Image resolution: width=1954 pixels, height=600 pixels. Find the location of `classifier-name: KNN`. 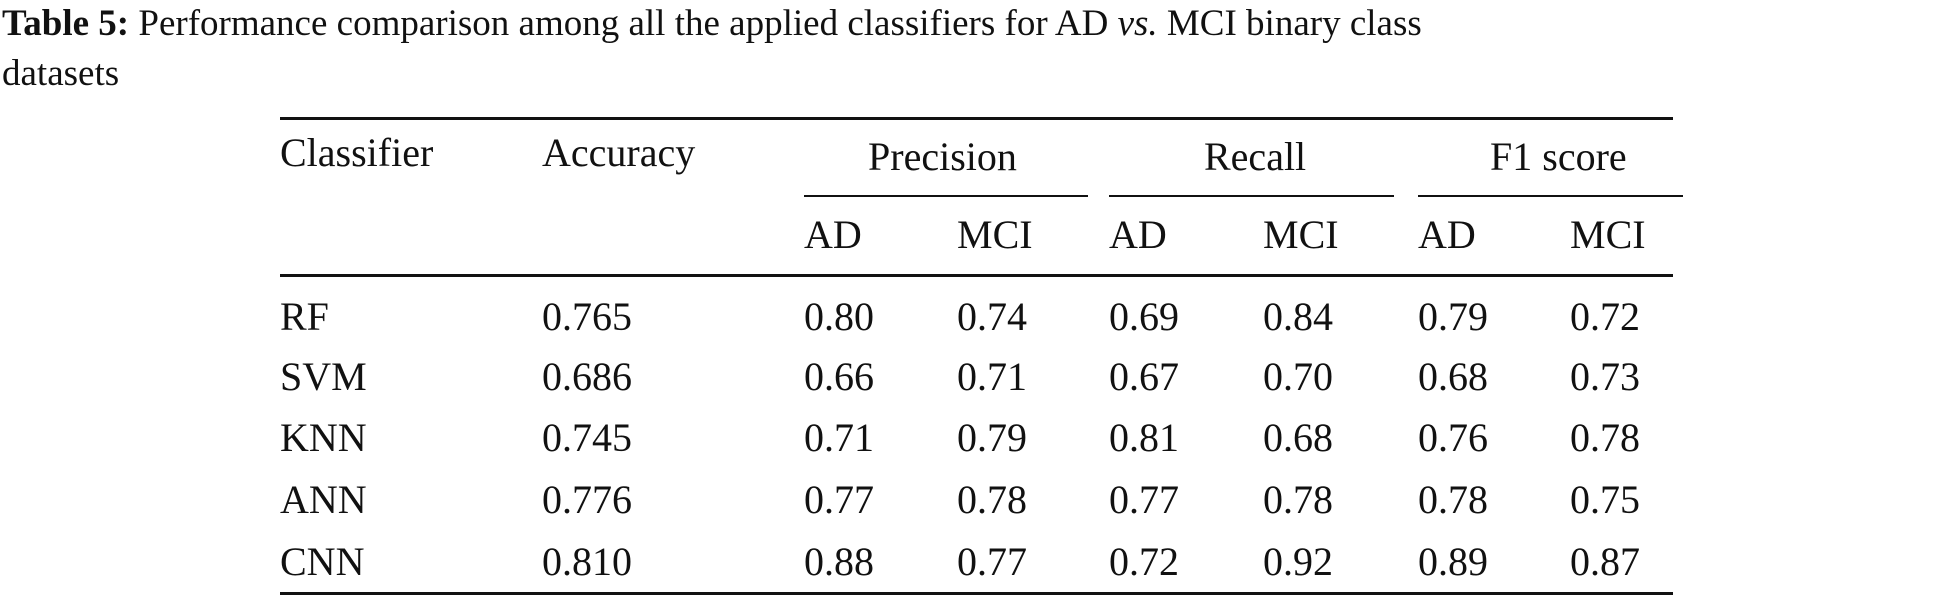

classifier-name: KNN is located at coordinates (323, 437).